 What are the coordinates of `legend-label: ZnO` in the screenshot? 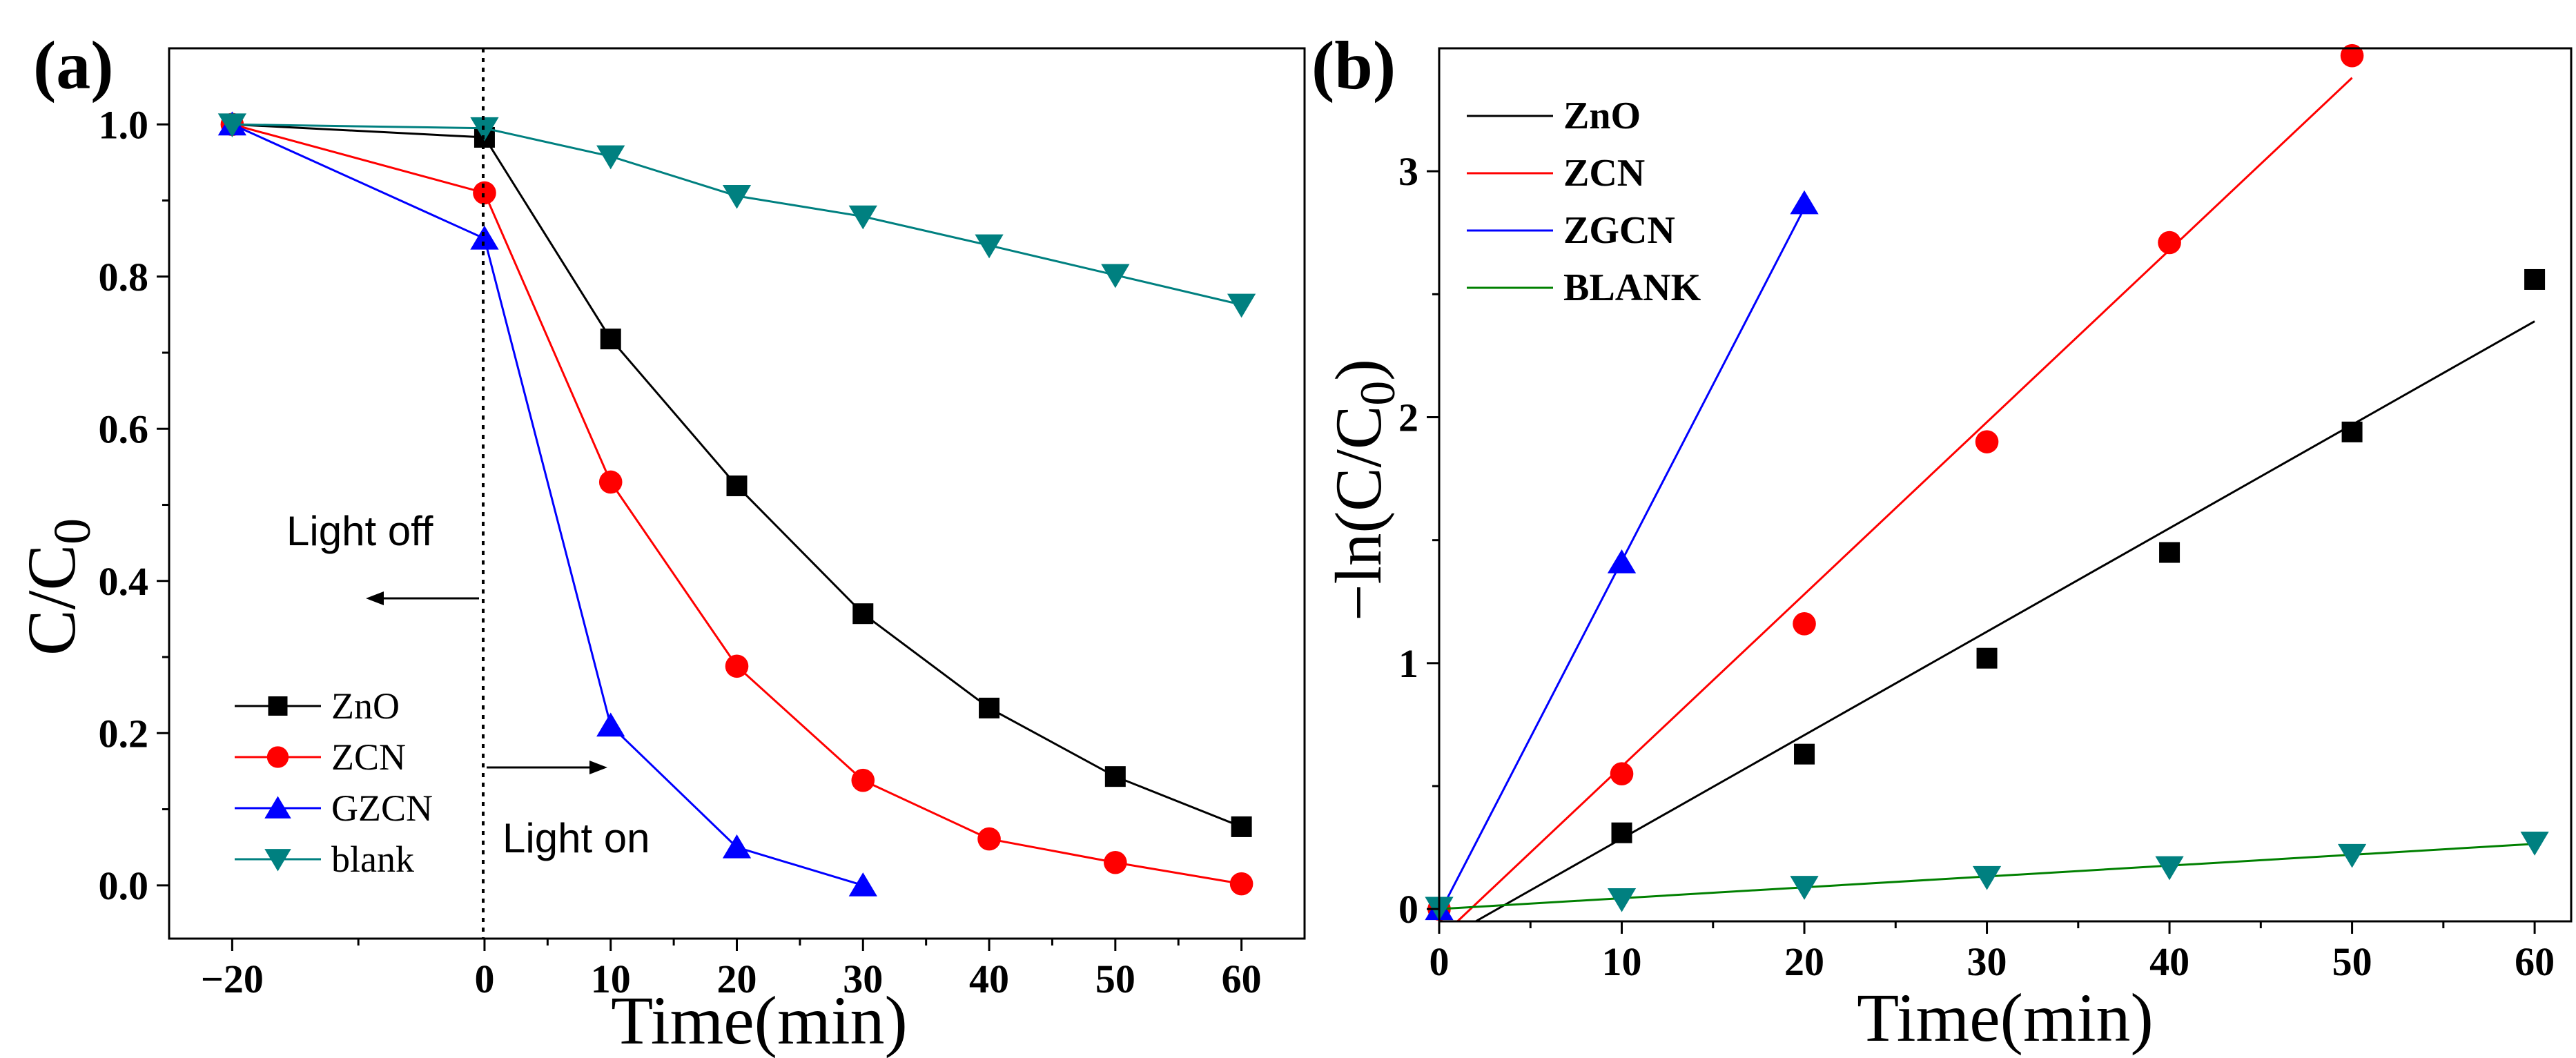 It's located at (1602, 116).